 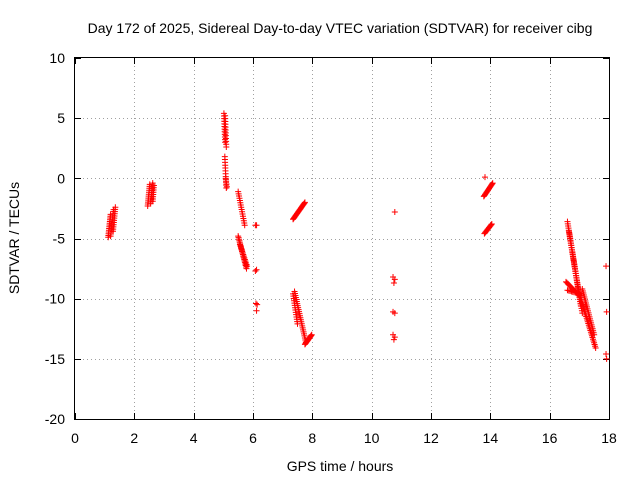 I want to click on x-tick-label: 14, so click(x=491, y=438).